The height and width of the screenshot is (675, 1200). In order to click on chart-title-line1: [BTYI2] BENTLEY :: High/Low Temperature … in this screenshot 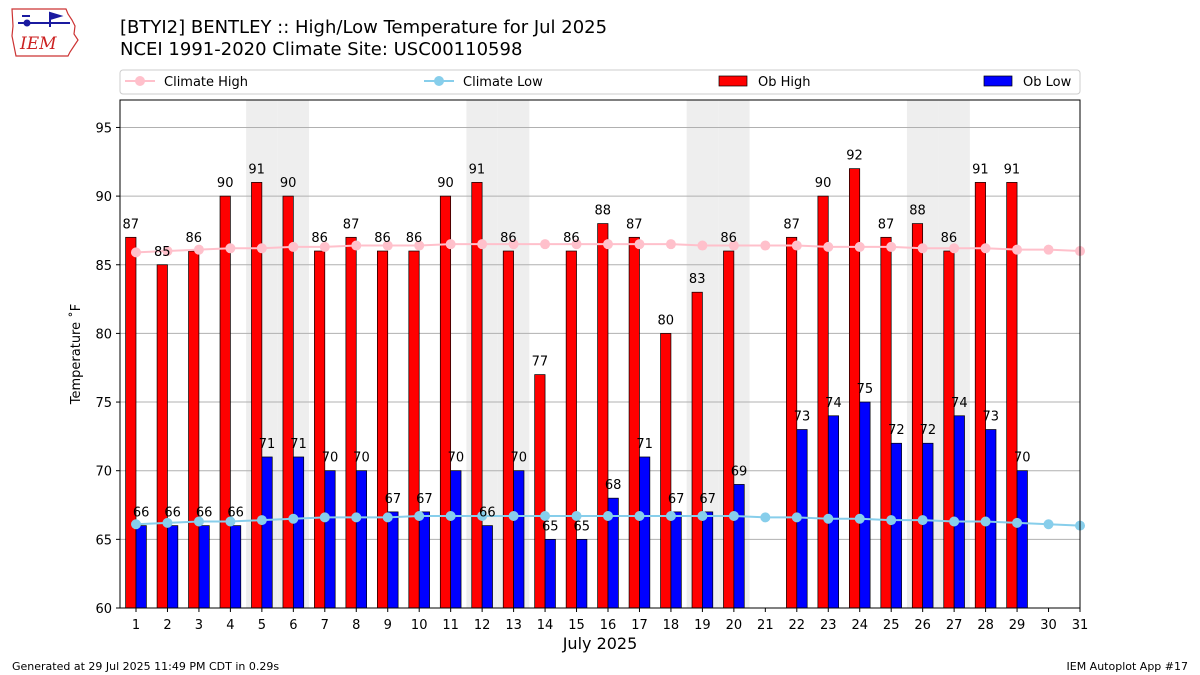, I will do `click(364, 27)`.